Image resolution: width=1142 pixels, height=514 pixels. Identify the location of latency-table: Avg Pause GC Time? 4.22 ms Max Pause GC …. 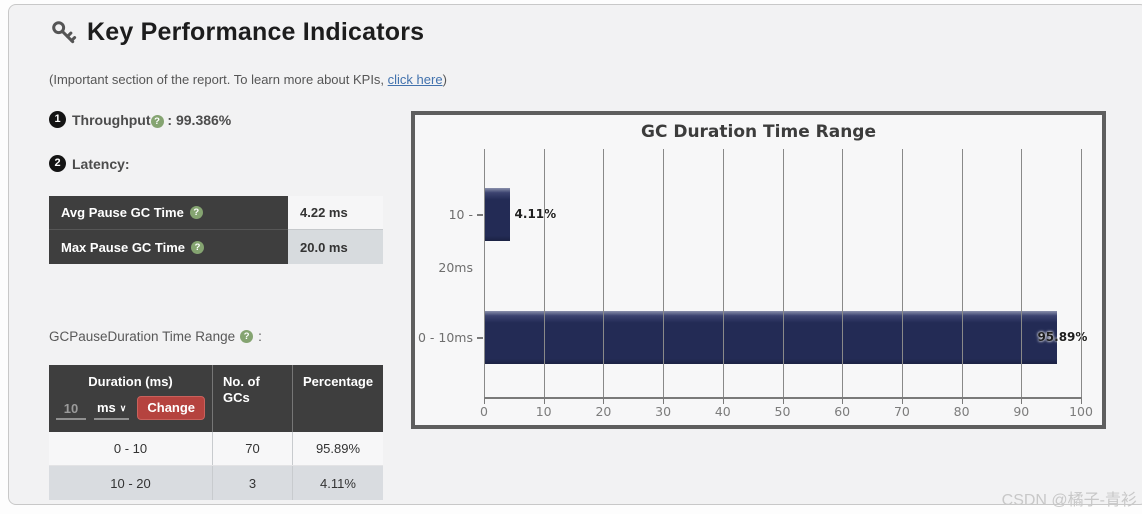
(216, 230).